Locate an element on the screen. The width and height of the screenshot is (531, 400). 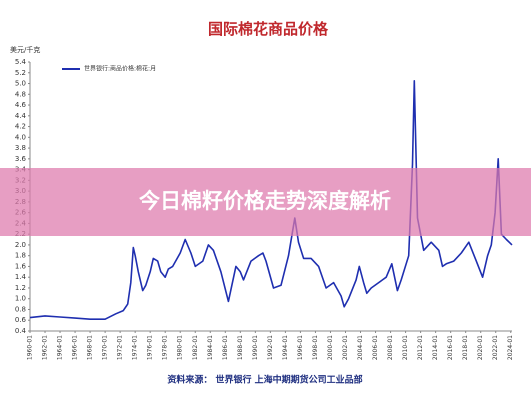
y-tick-label: 0.6 is located at coordinates (21, 320).